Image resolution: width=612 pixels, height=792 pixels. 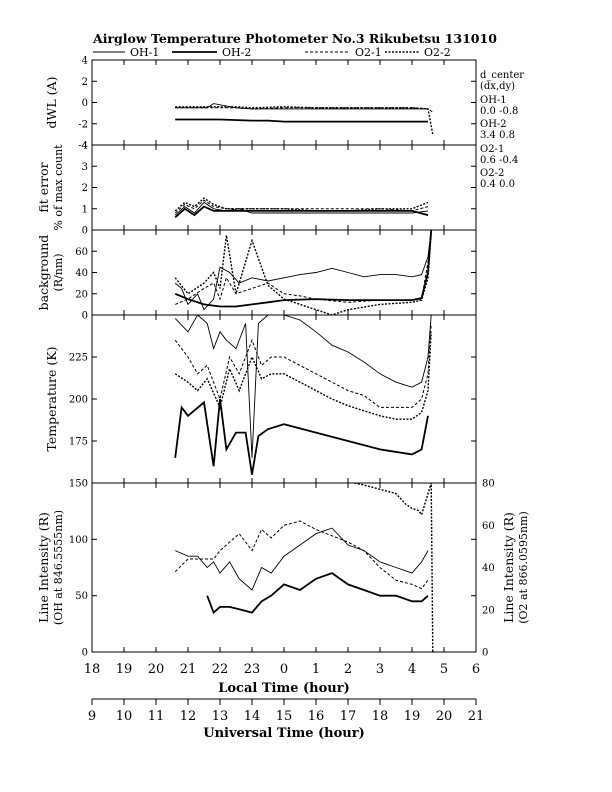 What do you see at coordinates (492, 149) in the screenshot?
I see `dcenter-name-o2-1: O2-1` at bounding box center [492, 149].